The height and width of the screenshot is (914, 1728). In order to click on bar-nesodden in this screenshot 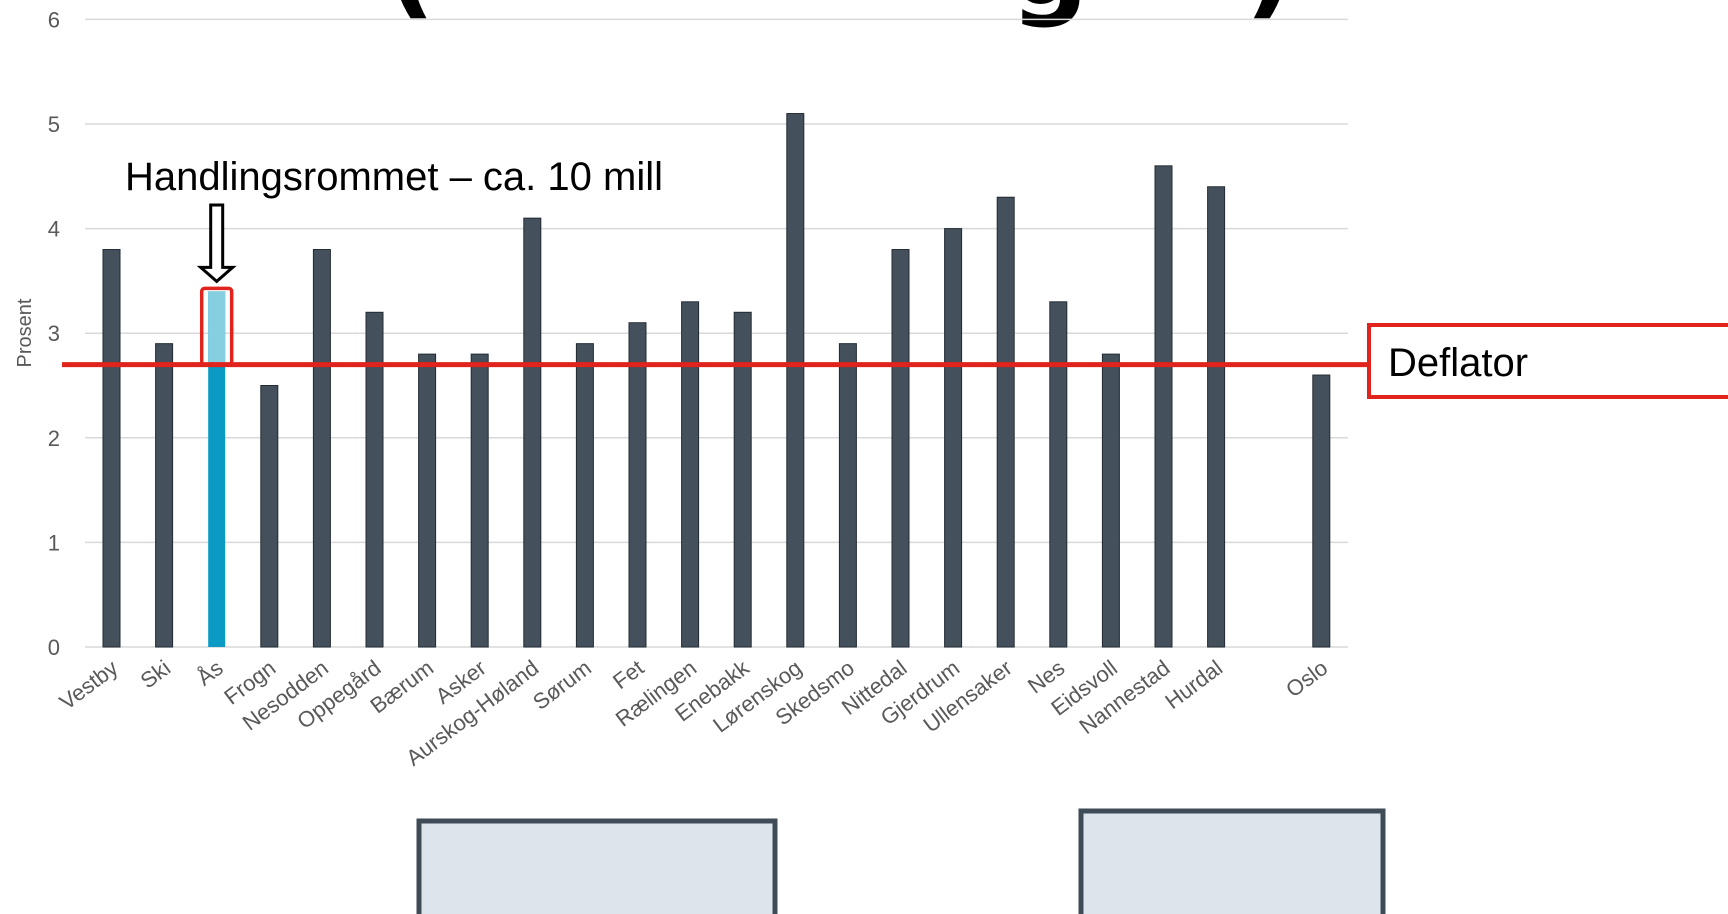, I will do `click(321, 448)`.